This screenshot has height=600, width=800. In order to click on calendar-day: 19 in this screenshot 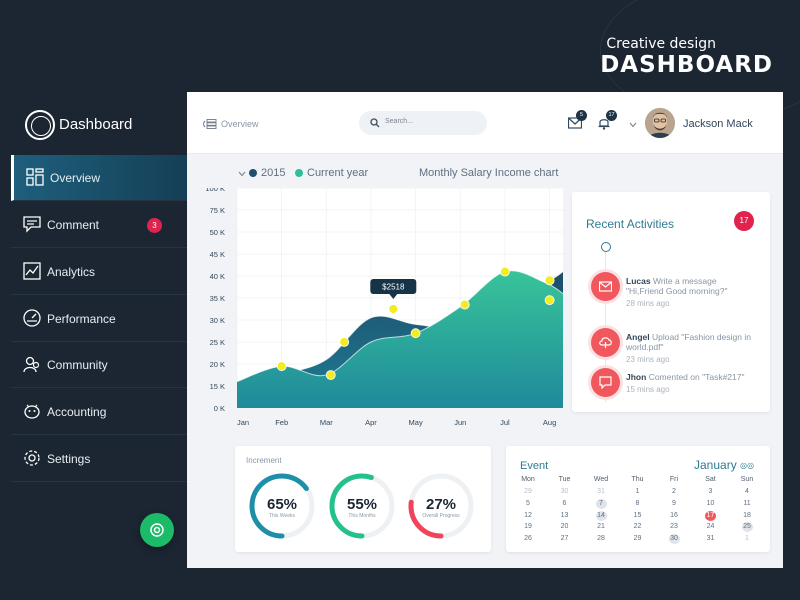, I will do `click(528, 527)`.